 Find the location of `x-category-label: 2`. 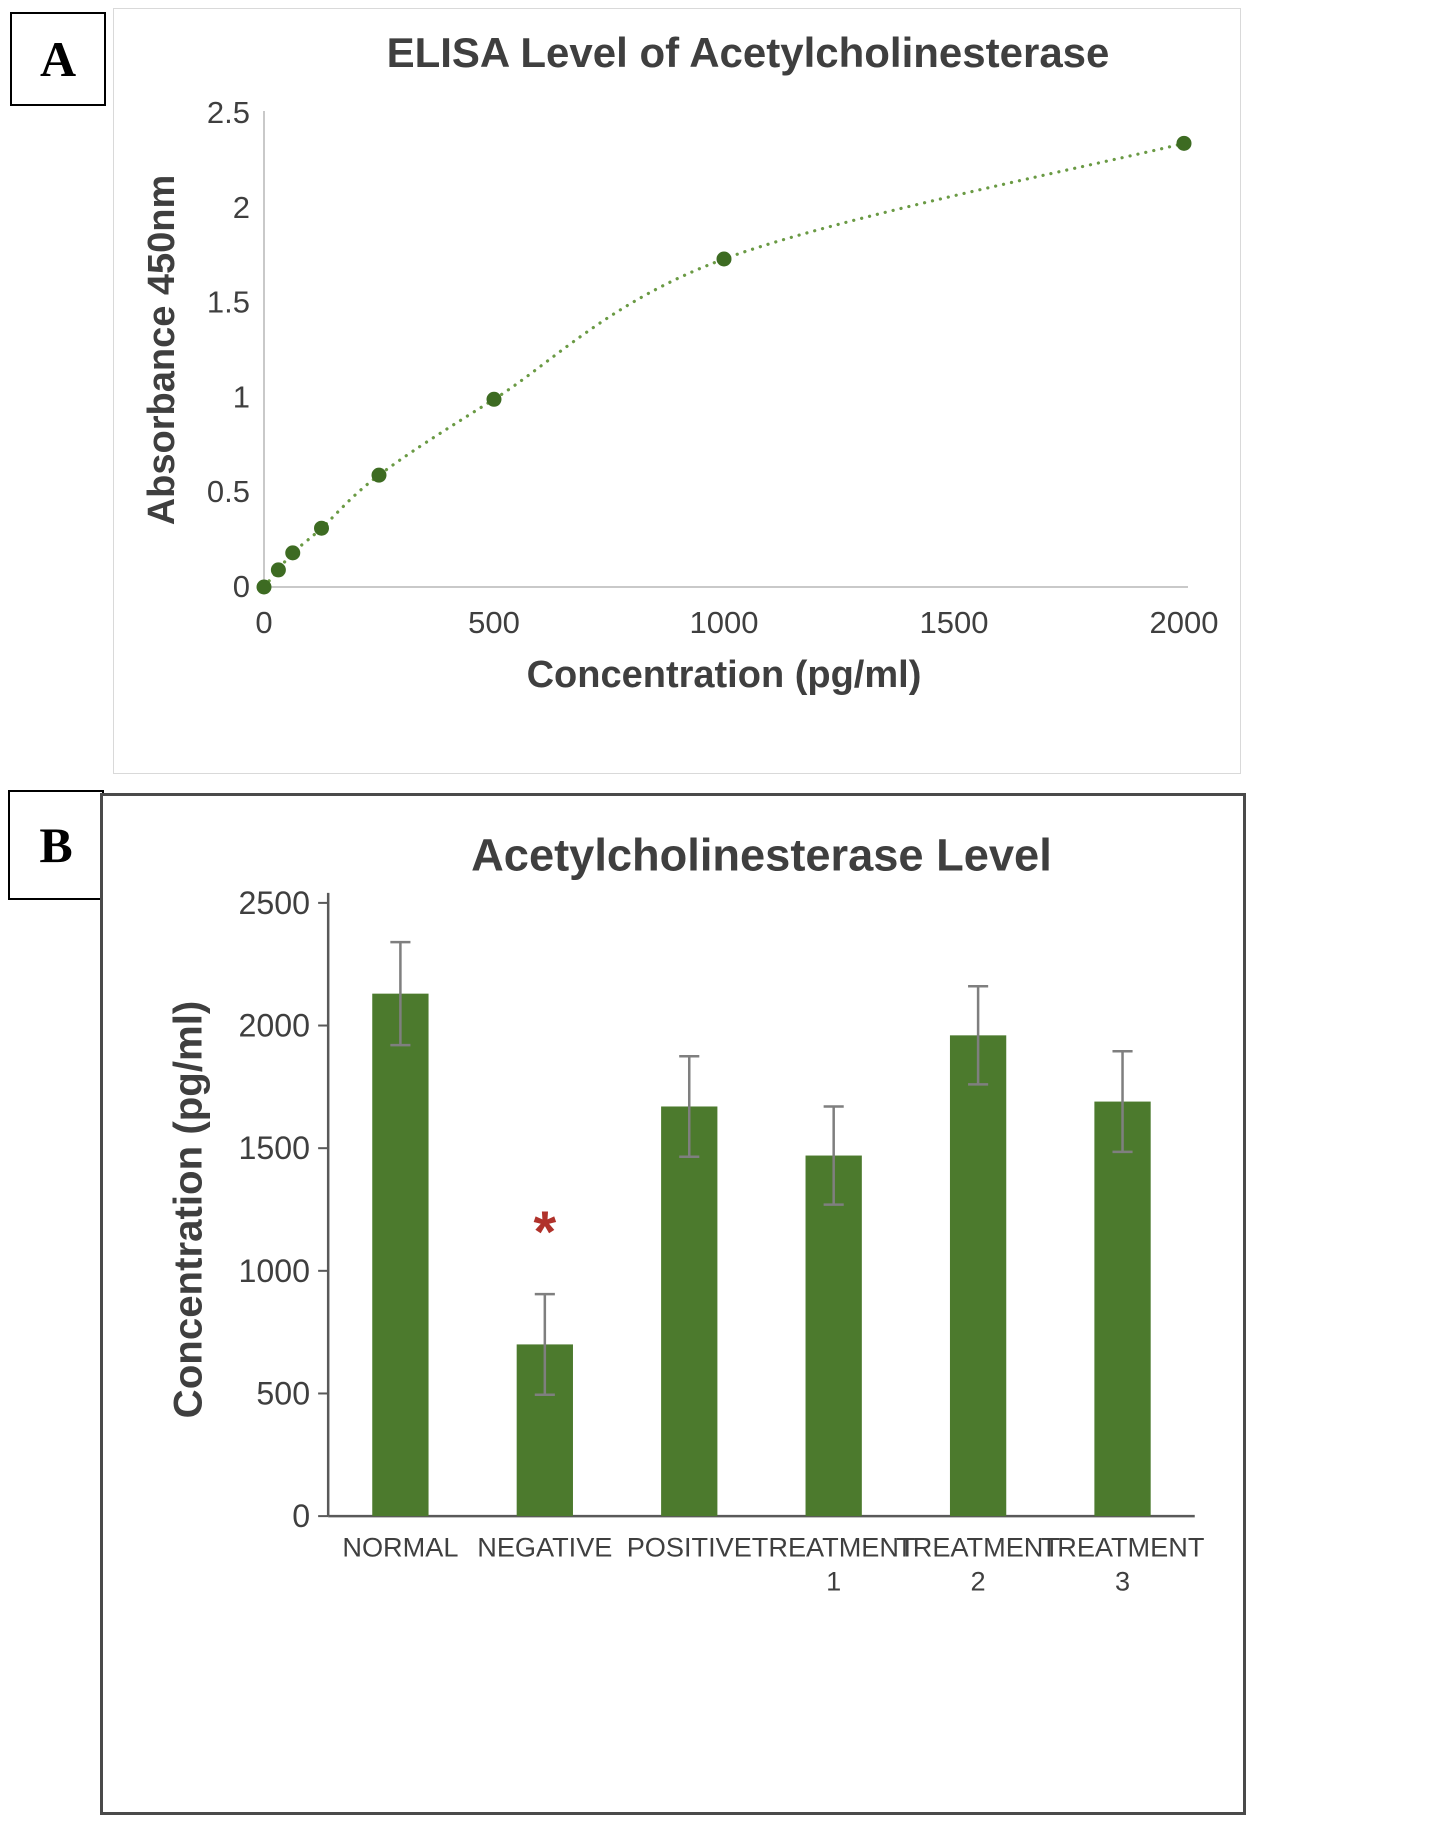

x-category-label: 2 is located at coordinates (978, 1581).